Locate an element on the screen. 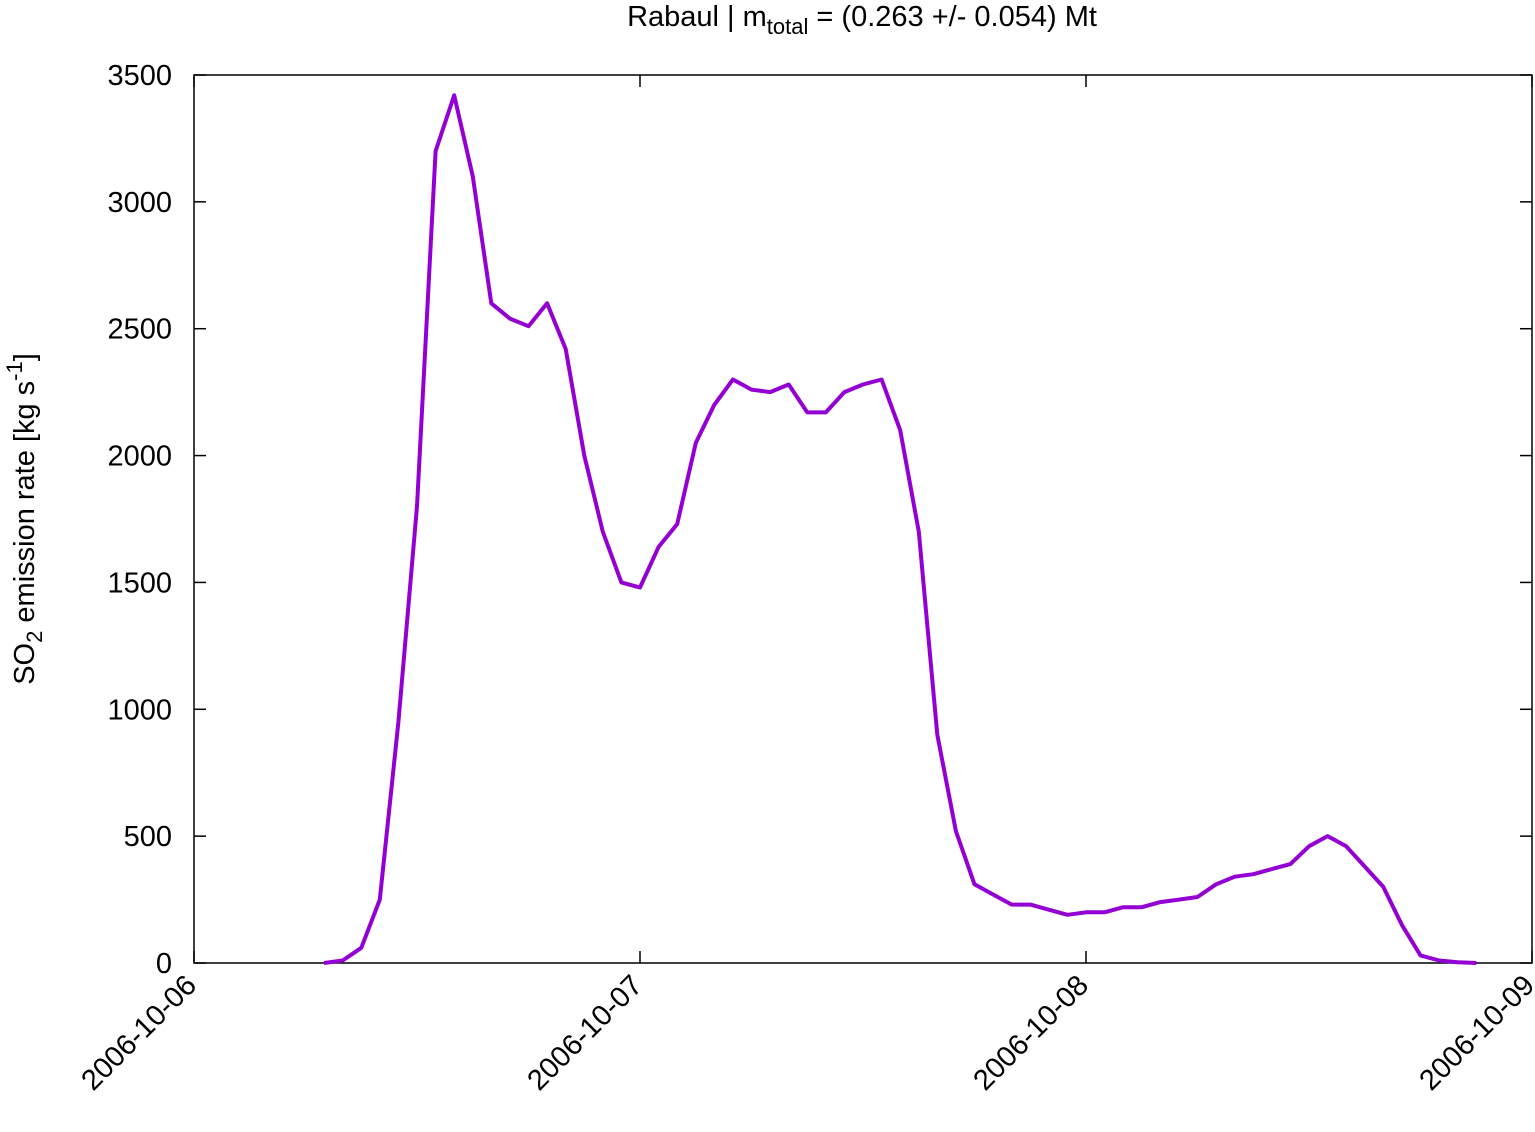 Image resolution: width=1535 pixels, height=1132 pixels. y-tick-label: 2500 is located at coordinates (139, 330).